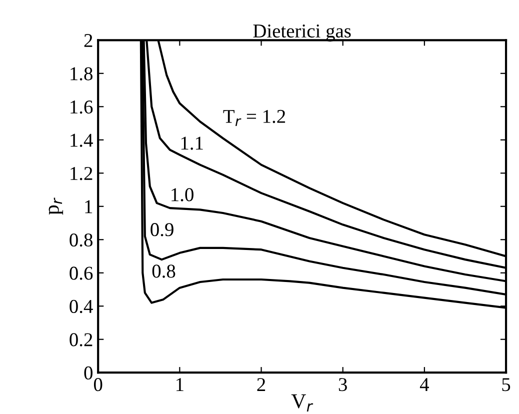 This screenshot has width=519, height=414. What do you see at coordinates (81, 273) in the screenshot?
I see `y-tick-label: 0.6` at bounding box center [81, 273].